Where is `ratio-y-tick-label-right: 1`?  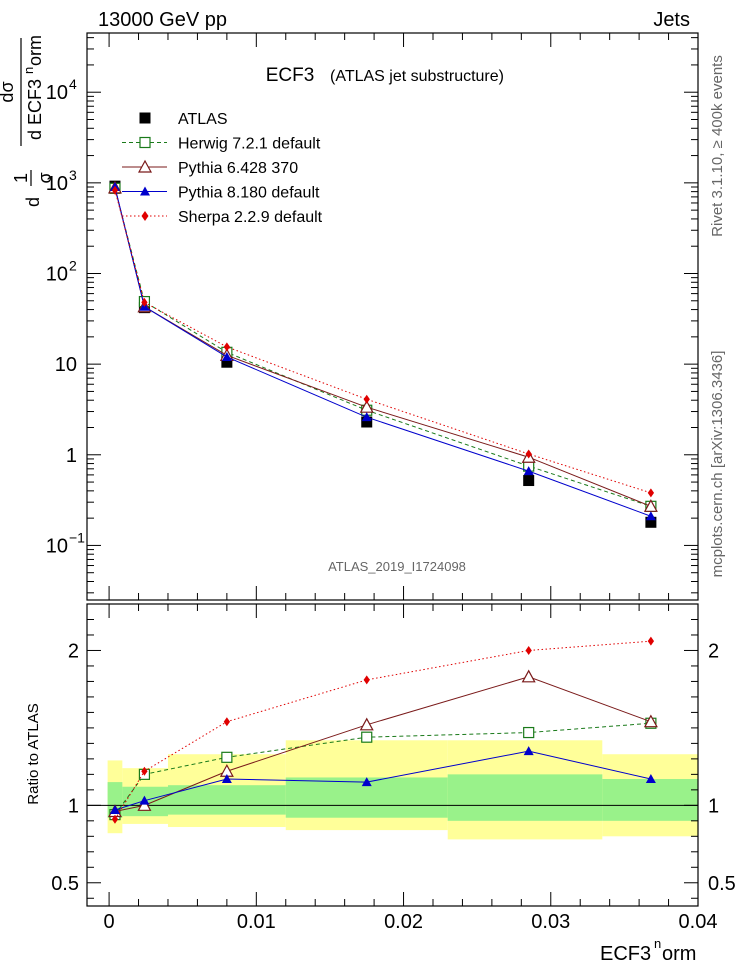
ratio-y-tick-label-right: 1 is located at coordinates (713, 806).